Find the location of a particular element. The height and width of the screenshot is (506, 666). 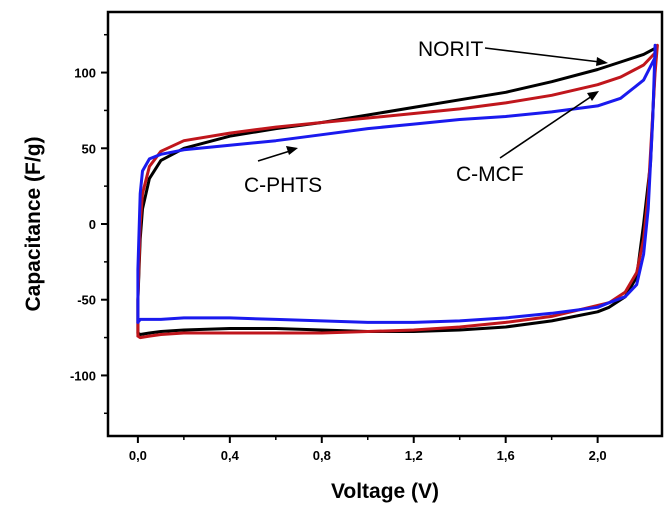

annotation-c-mcf-arrow-line is located at coordinates (546, 127).